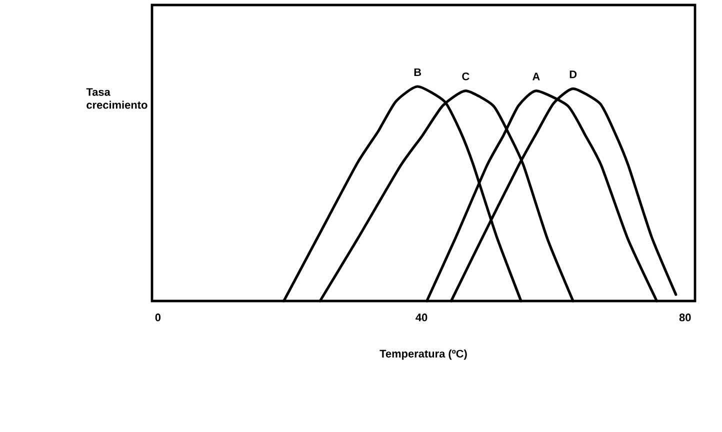 Image resolution: width=722 pixels, height=432 pixels. I want to click on x-tick-label: 80, so click(685, 318).